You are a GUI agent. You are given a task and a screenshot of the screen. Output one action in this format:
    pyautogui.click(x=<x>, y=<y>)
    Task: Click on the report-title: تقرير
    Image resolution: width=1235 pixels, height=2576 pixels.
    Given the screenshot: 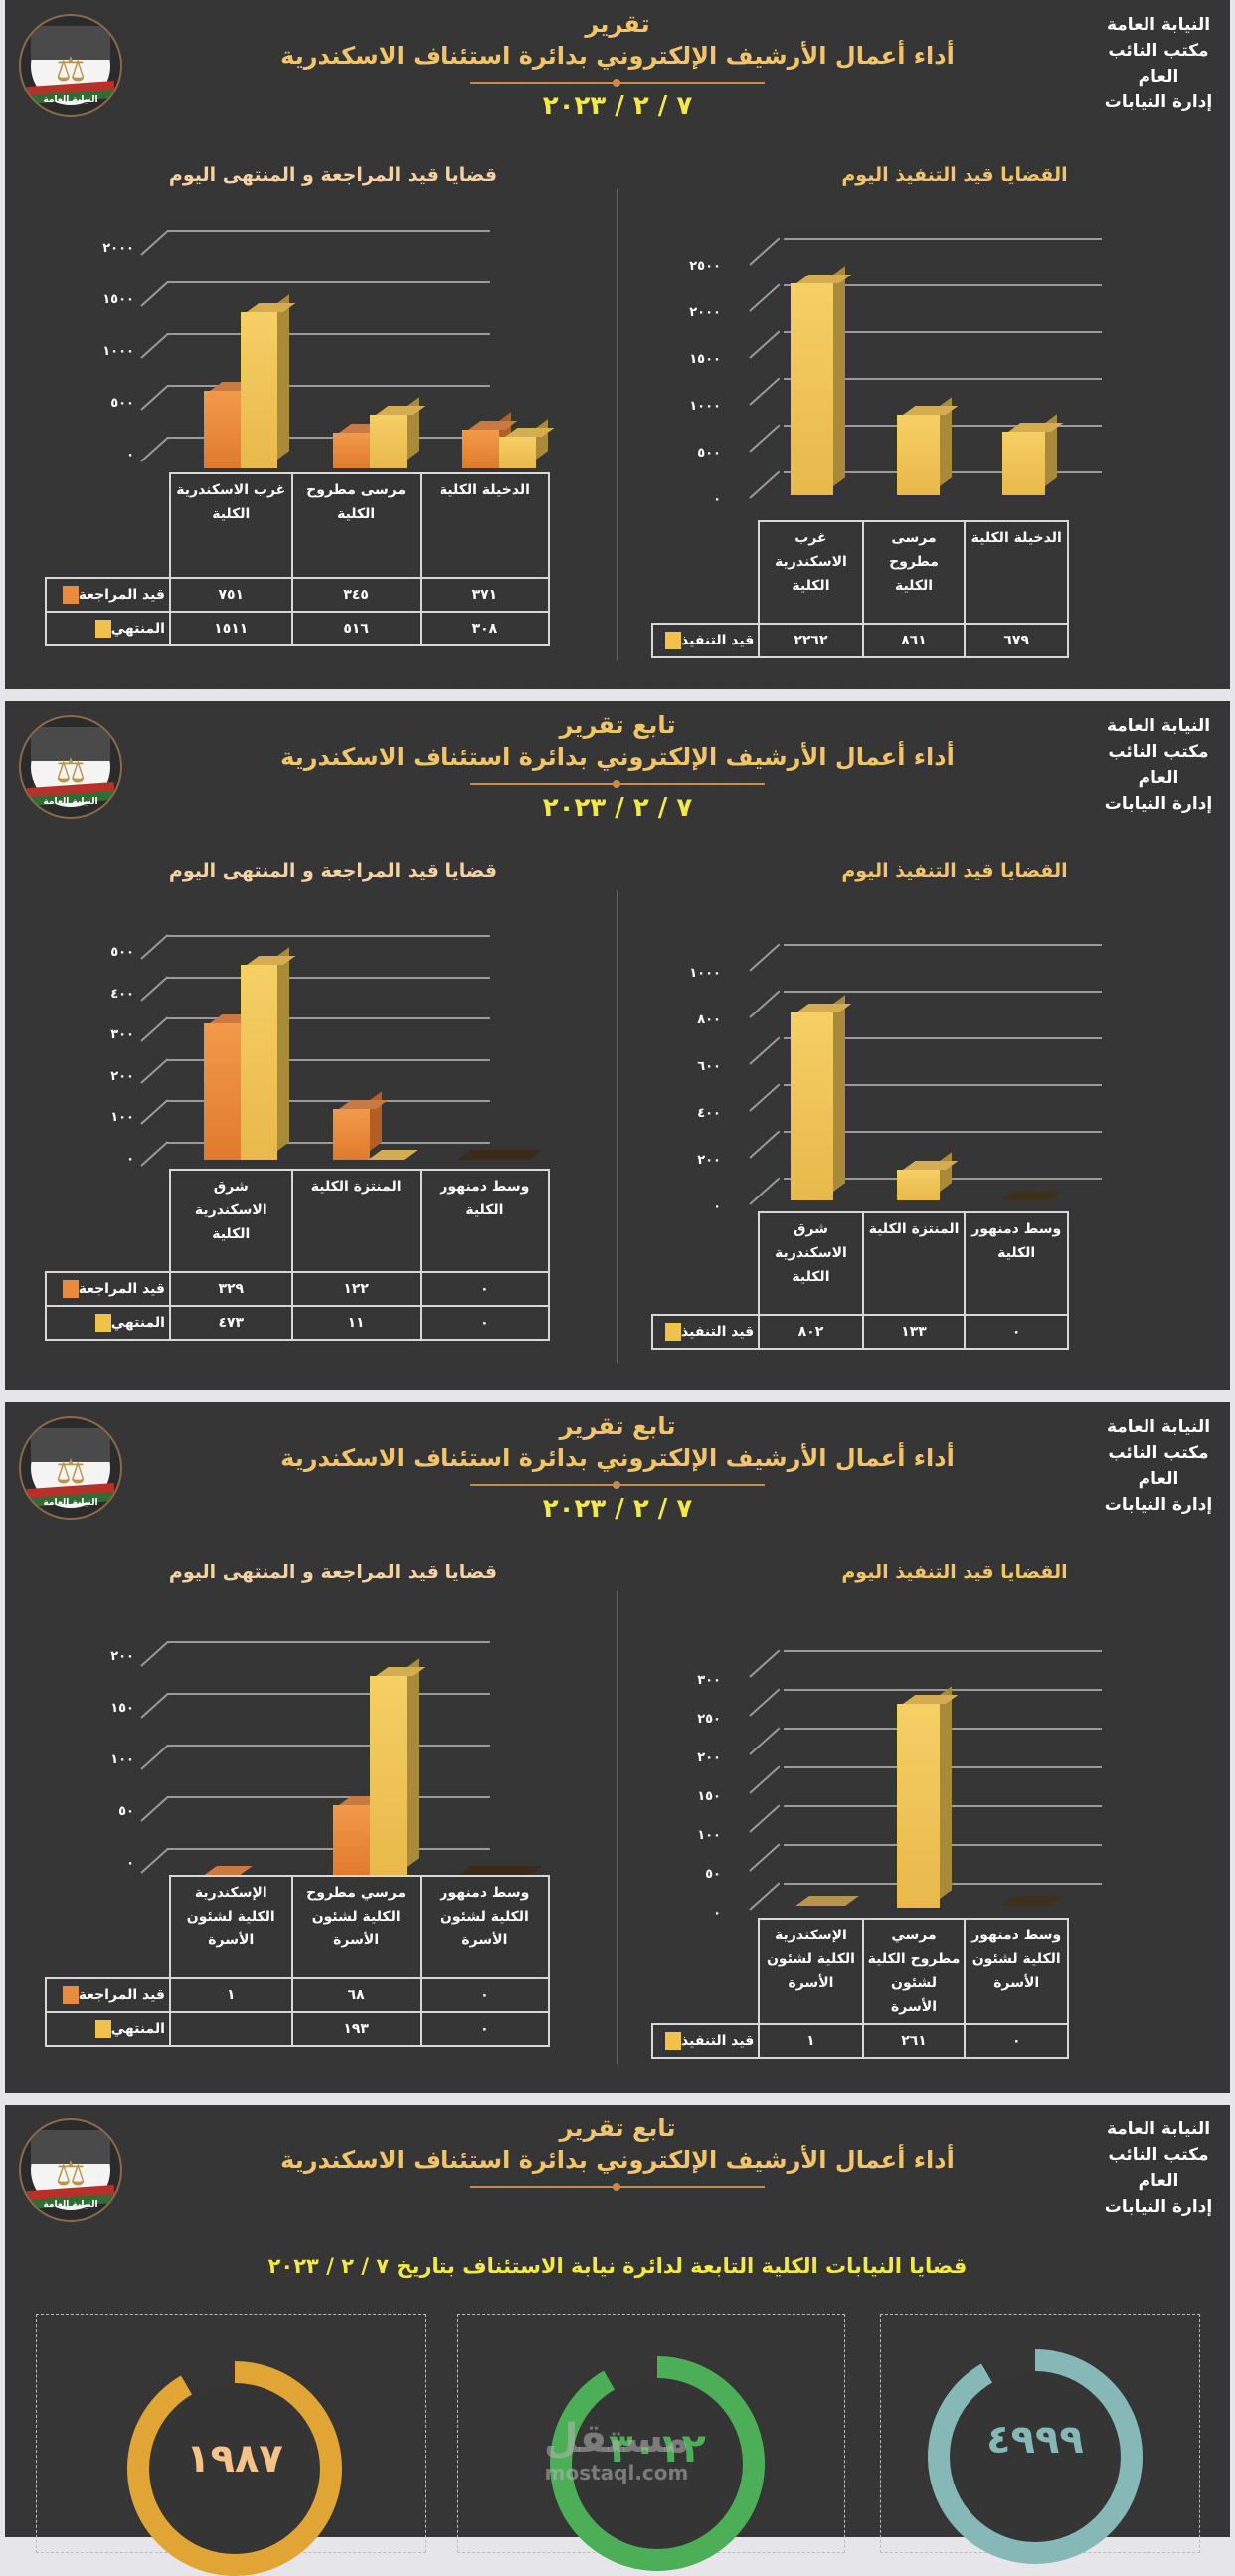 What is the action you would take?
    pyautogui.click(x=617, y=24)
    